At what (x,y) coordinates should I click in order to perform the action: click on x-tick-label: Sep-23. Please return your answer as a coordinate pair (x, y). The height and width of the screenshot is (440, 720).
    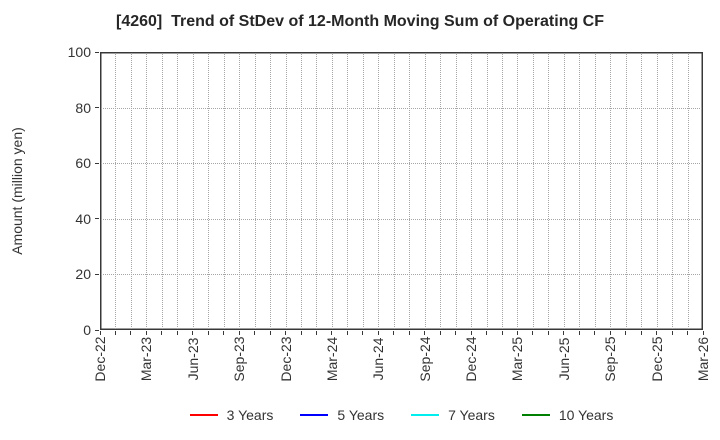
    Looking at the image, I should click on (239, 359).